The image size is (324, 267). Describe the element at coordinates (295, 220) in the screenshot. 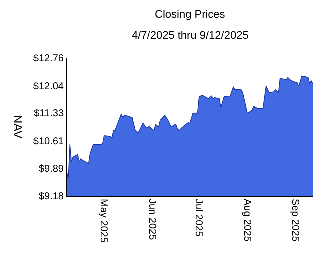

I see `x-tick-label: Sep 2025` at that location.